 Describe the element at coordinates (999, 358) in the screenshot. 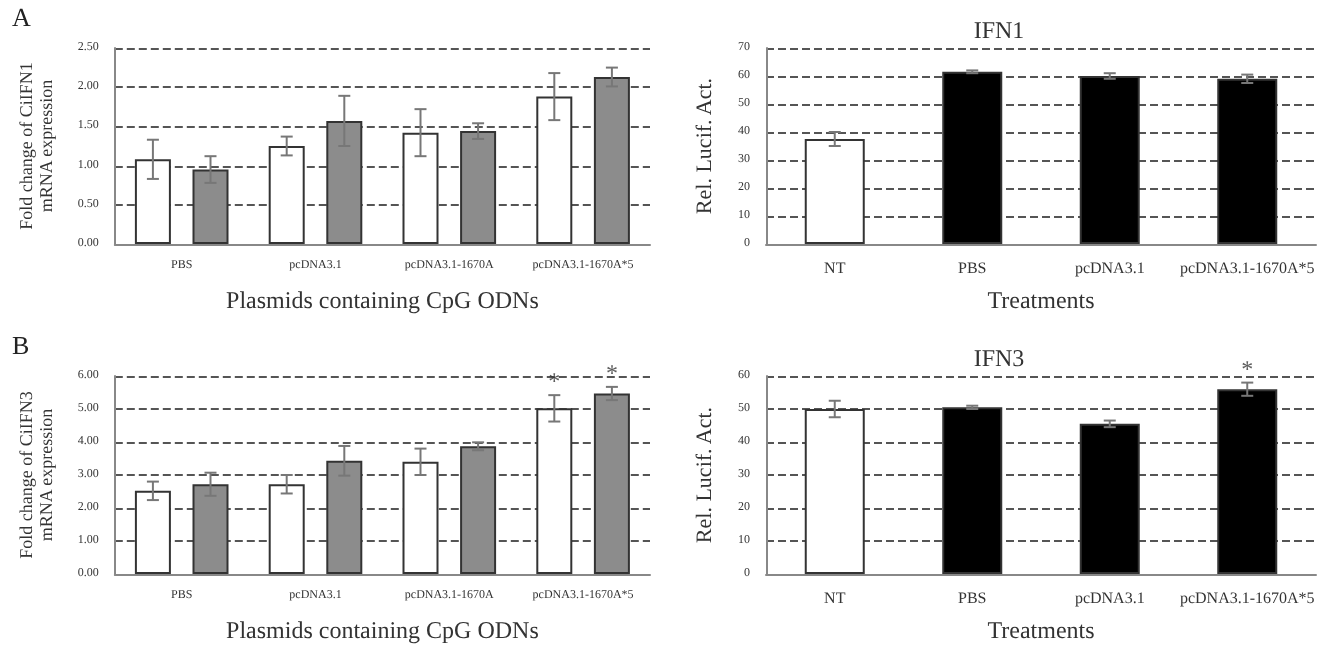

I see `chart-title: IFN3` at that location.